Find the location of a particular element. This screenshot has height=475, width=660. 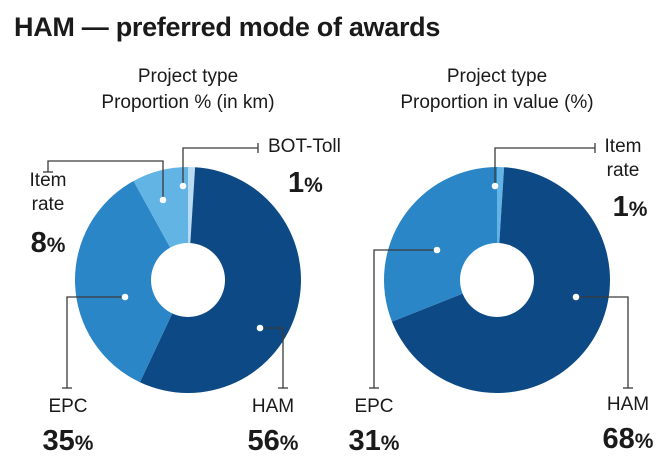

chart-title-line2: Proportion % (in km) is located at coordinates (187, 102).